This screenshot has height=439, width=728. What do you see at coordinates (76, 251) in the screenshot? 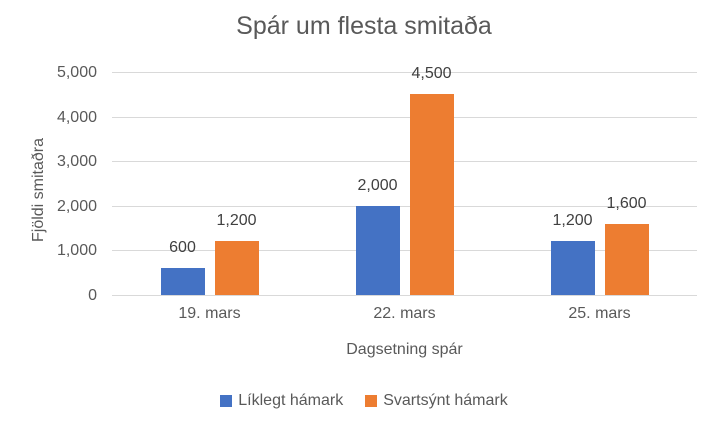
I see `y-tick-label: 1,000` at bounding box center [76, 251].